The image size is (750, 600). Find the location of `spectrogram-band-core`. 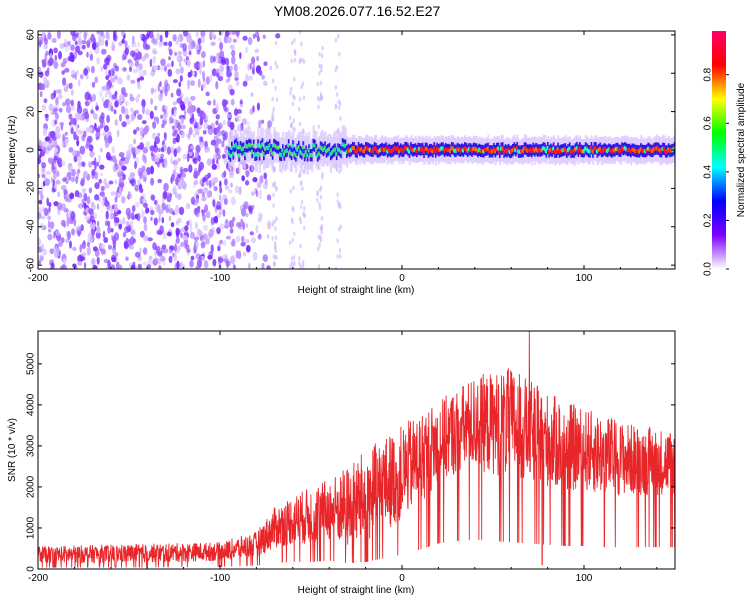

spectrogram-band-core is located at coordinates (673, 148).